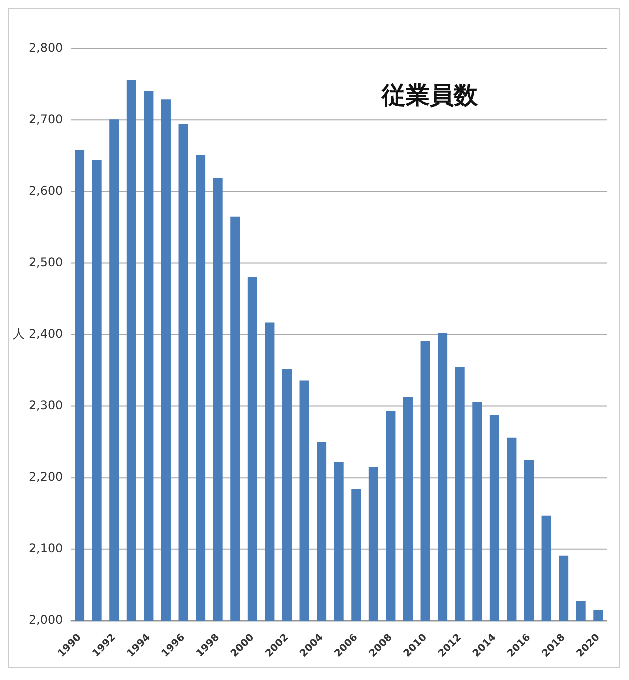 The width and height of the screenshot is (629, 680). Describe the element at coordinates (18, 334) in the screenshot. I see `y-axis-title: 人` at that location.